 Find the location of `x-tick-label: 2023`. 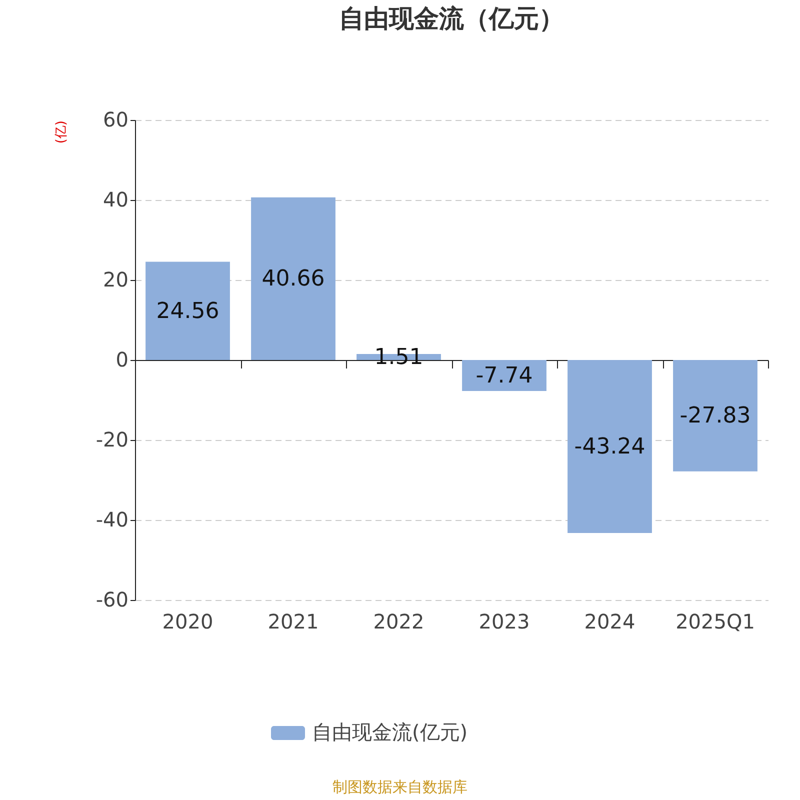

x-tick-label: 2023 is located at coordinates (504, 622).